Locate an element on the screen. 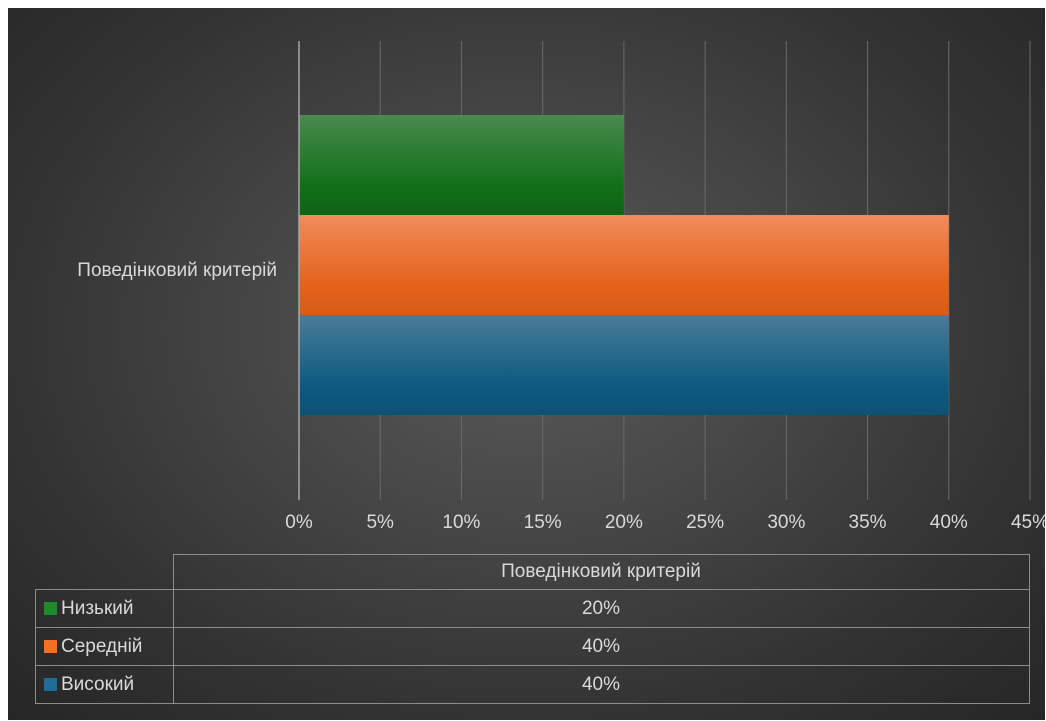 The width and height of the screenshot is (1046, 721). category-label: Поведінковий критерій is located at coordinates (177, 270).